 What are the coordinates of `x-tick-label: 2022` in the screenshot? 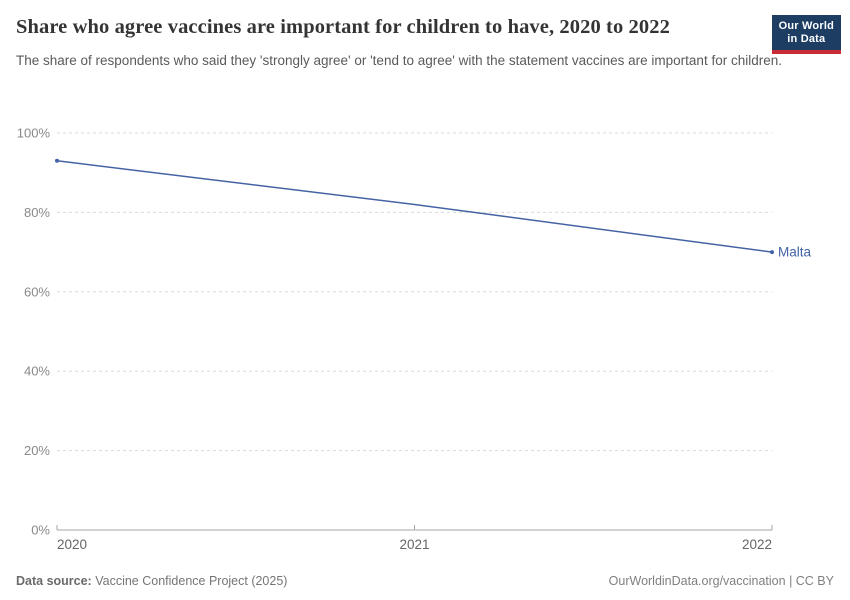 It's located at (757, 544).